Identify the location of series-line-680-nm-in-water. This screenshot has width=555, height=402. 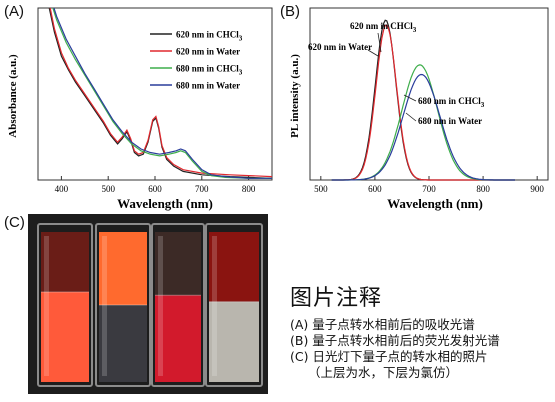
(423, 127).